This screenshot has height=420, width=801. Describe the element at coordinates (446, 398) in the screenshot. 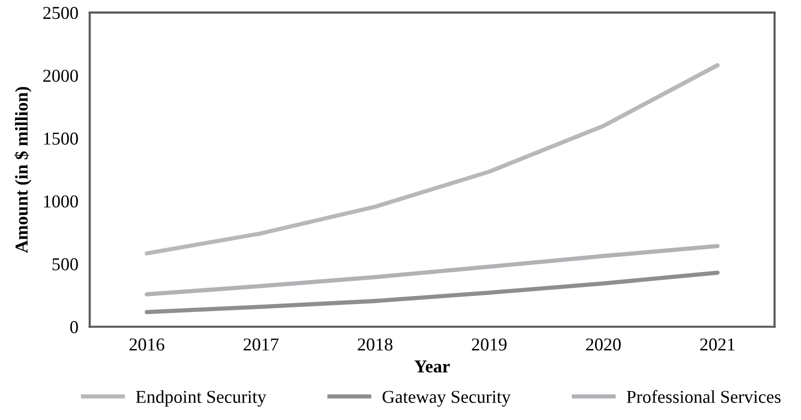

I see `legend-label: Gateway Security` at that location.